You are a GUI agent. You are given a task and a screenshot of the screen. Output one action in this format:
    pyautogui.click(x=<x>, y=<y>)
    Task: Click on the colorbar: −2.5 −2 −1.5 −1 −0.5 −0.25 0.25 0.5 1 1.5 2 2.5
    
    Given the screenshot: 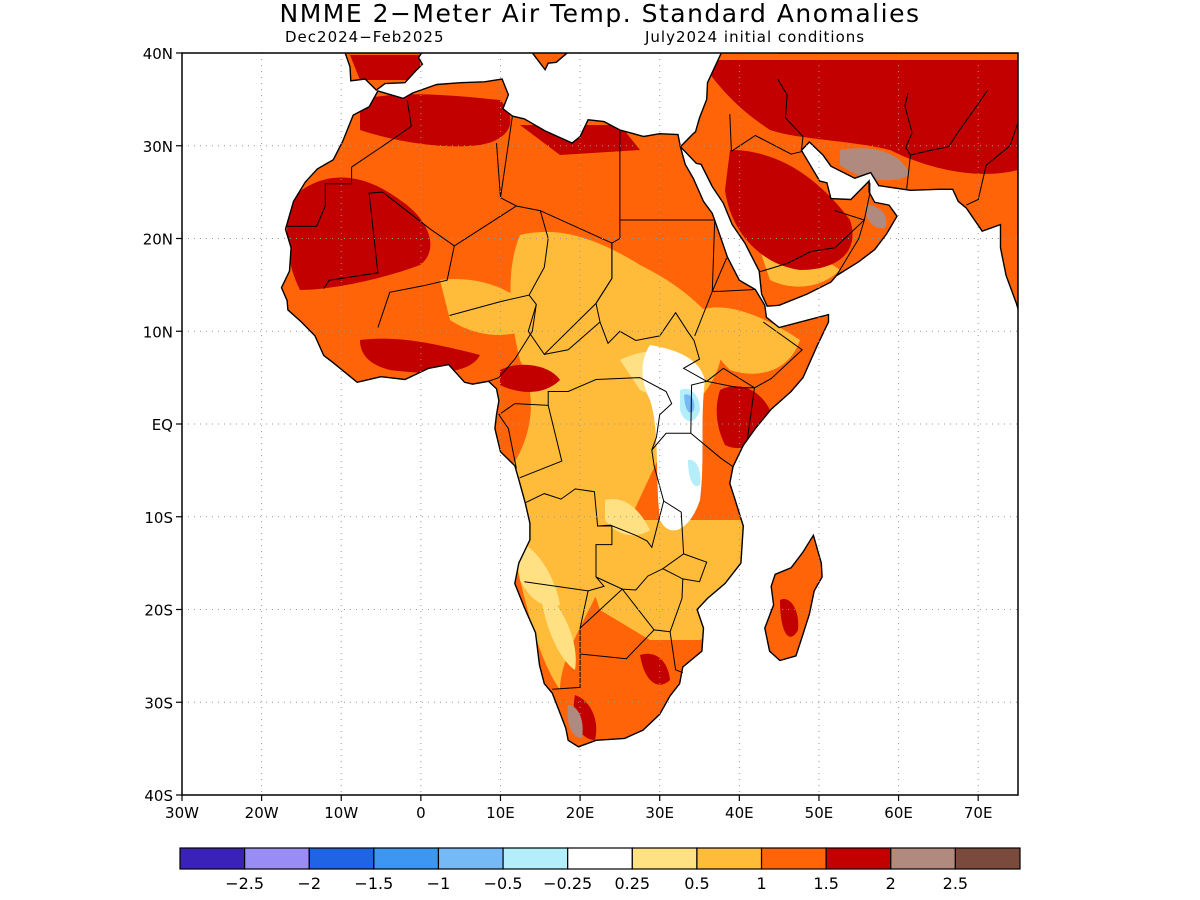 What is the action you would take?
    pyautogui.click(x=600, y=870)
    